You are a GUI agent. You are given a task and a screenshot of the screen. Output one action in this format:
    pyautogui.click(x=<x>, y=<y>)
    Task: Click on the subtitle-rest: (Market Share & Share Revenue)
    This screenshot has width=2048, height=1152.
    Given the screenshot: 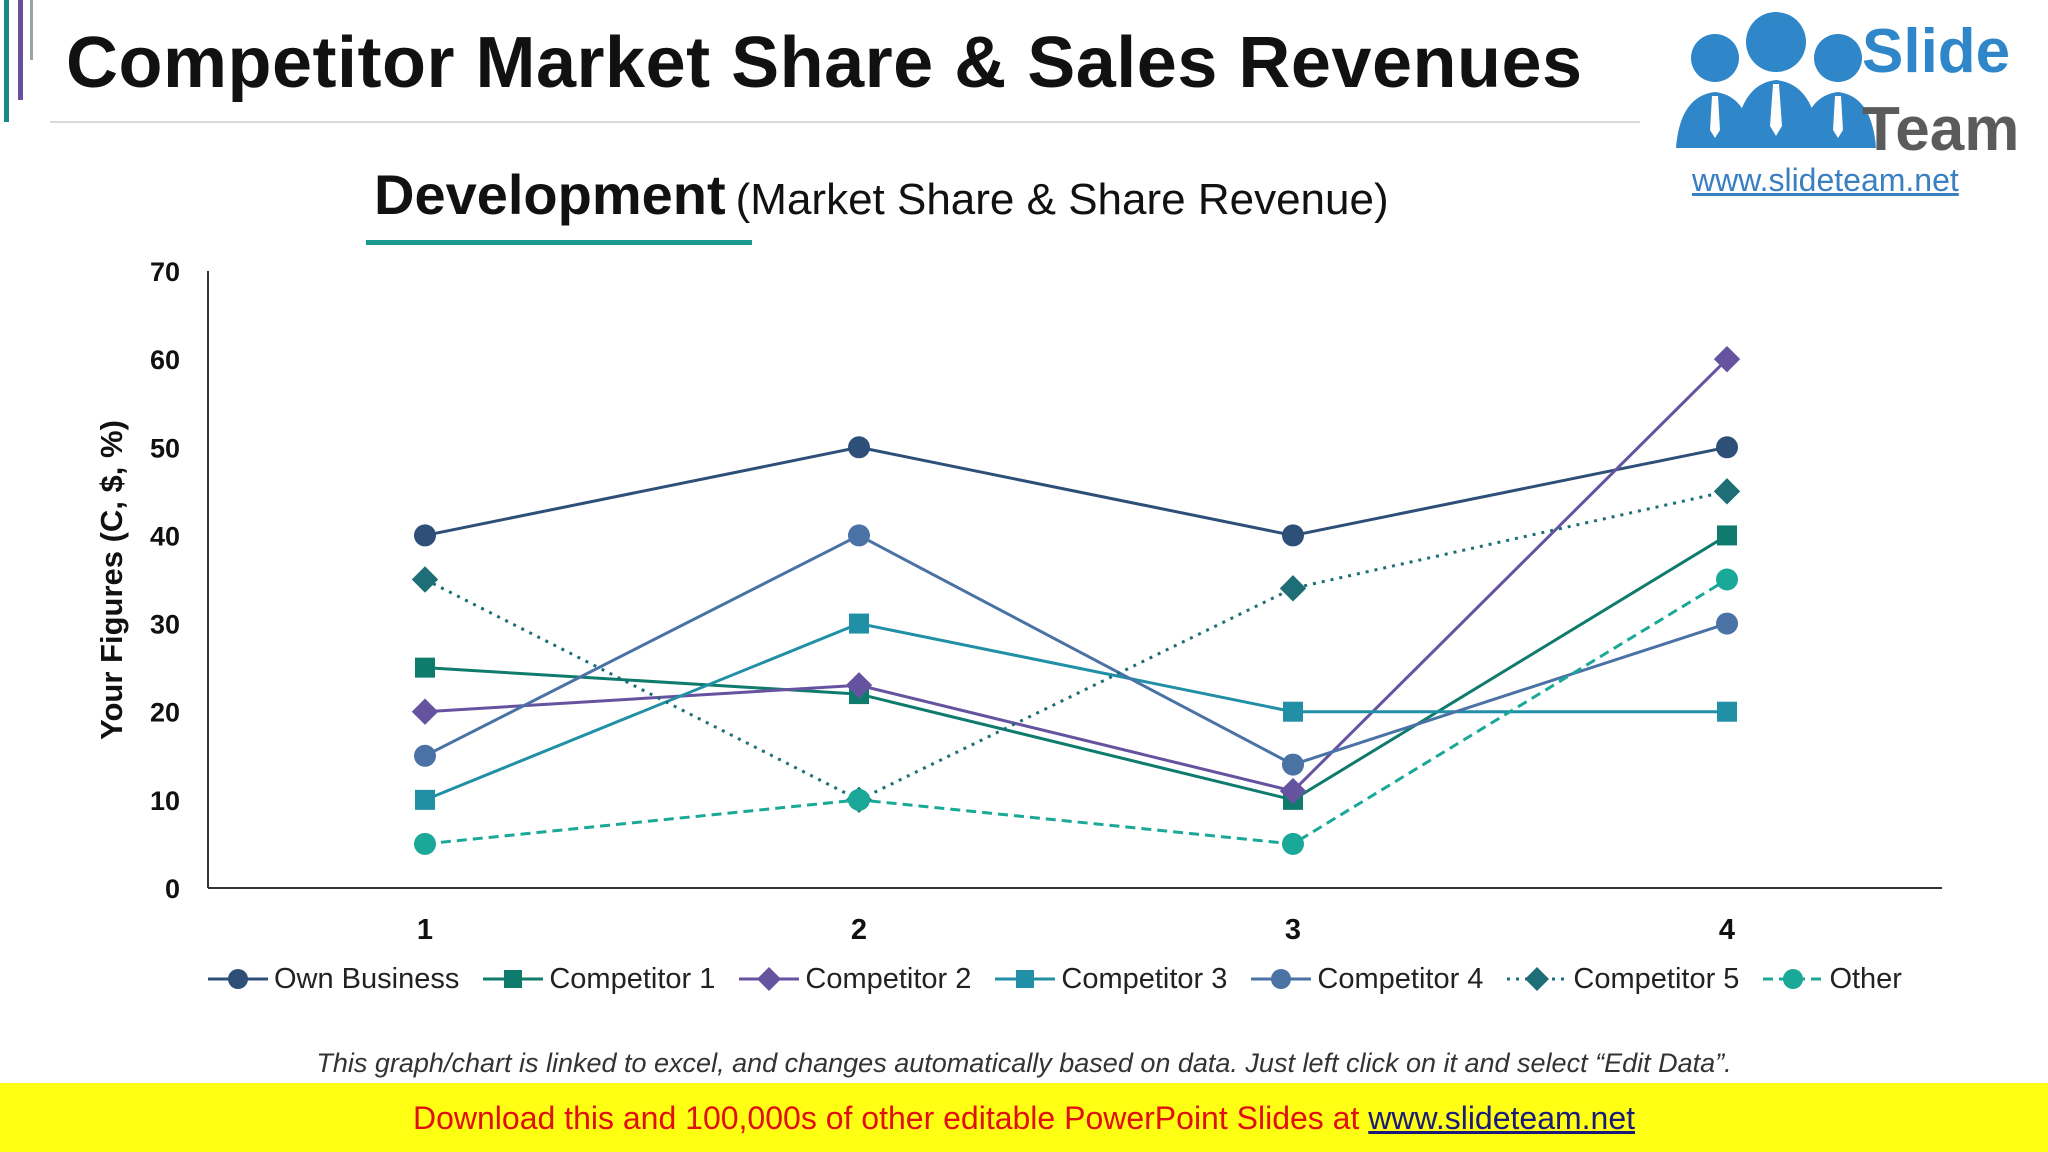 What is the action you would take?
    pyautogui.click(x=1062, y=199)
    